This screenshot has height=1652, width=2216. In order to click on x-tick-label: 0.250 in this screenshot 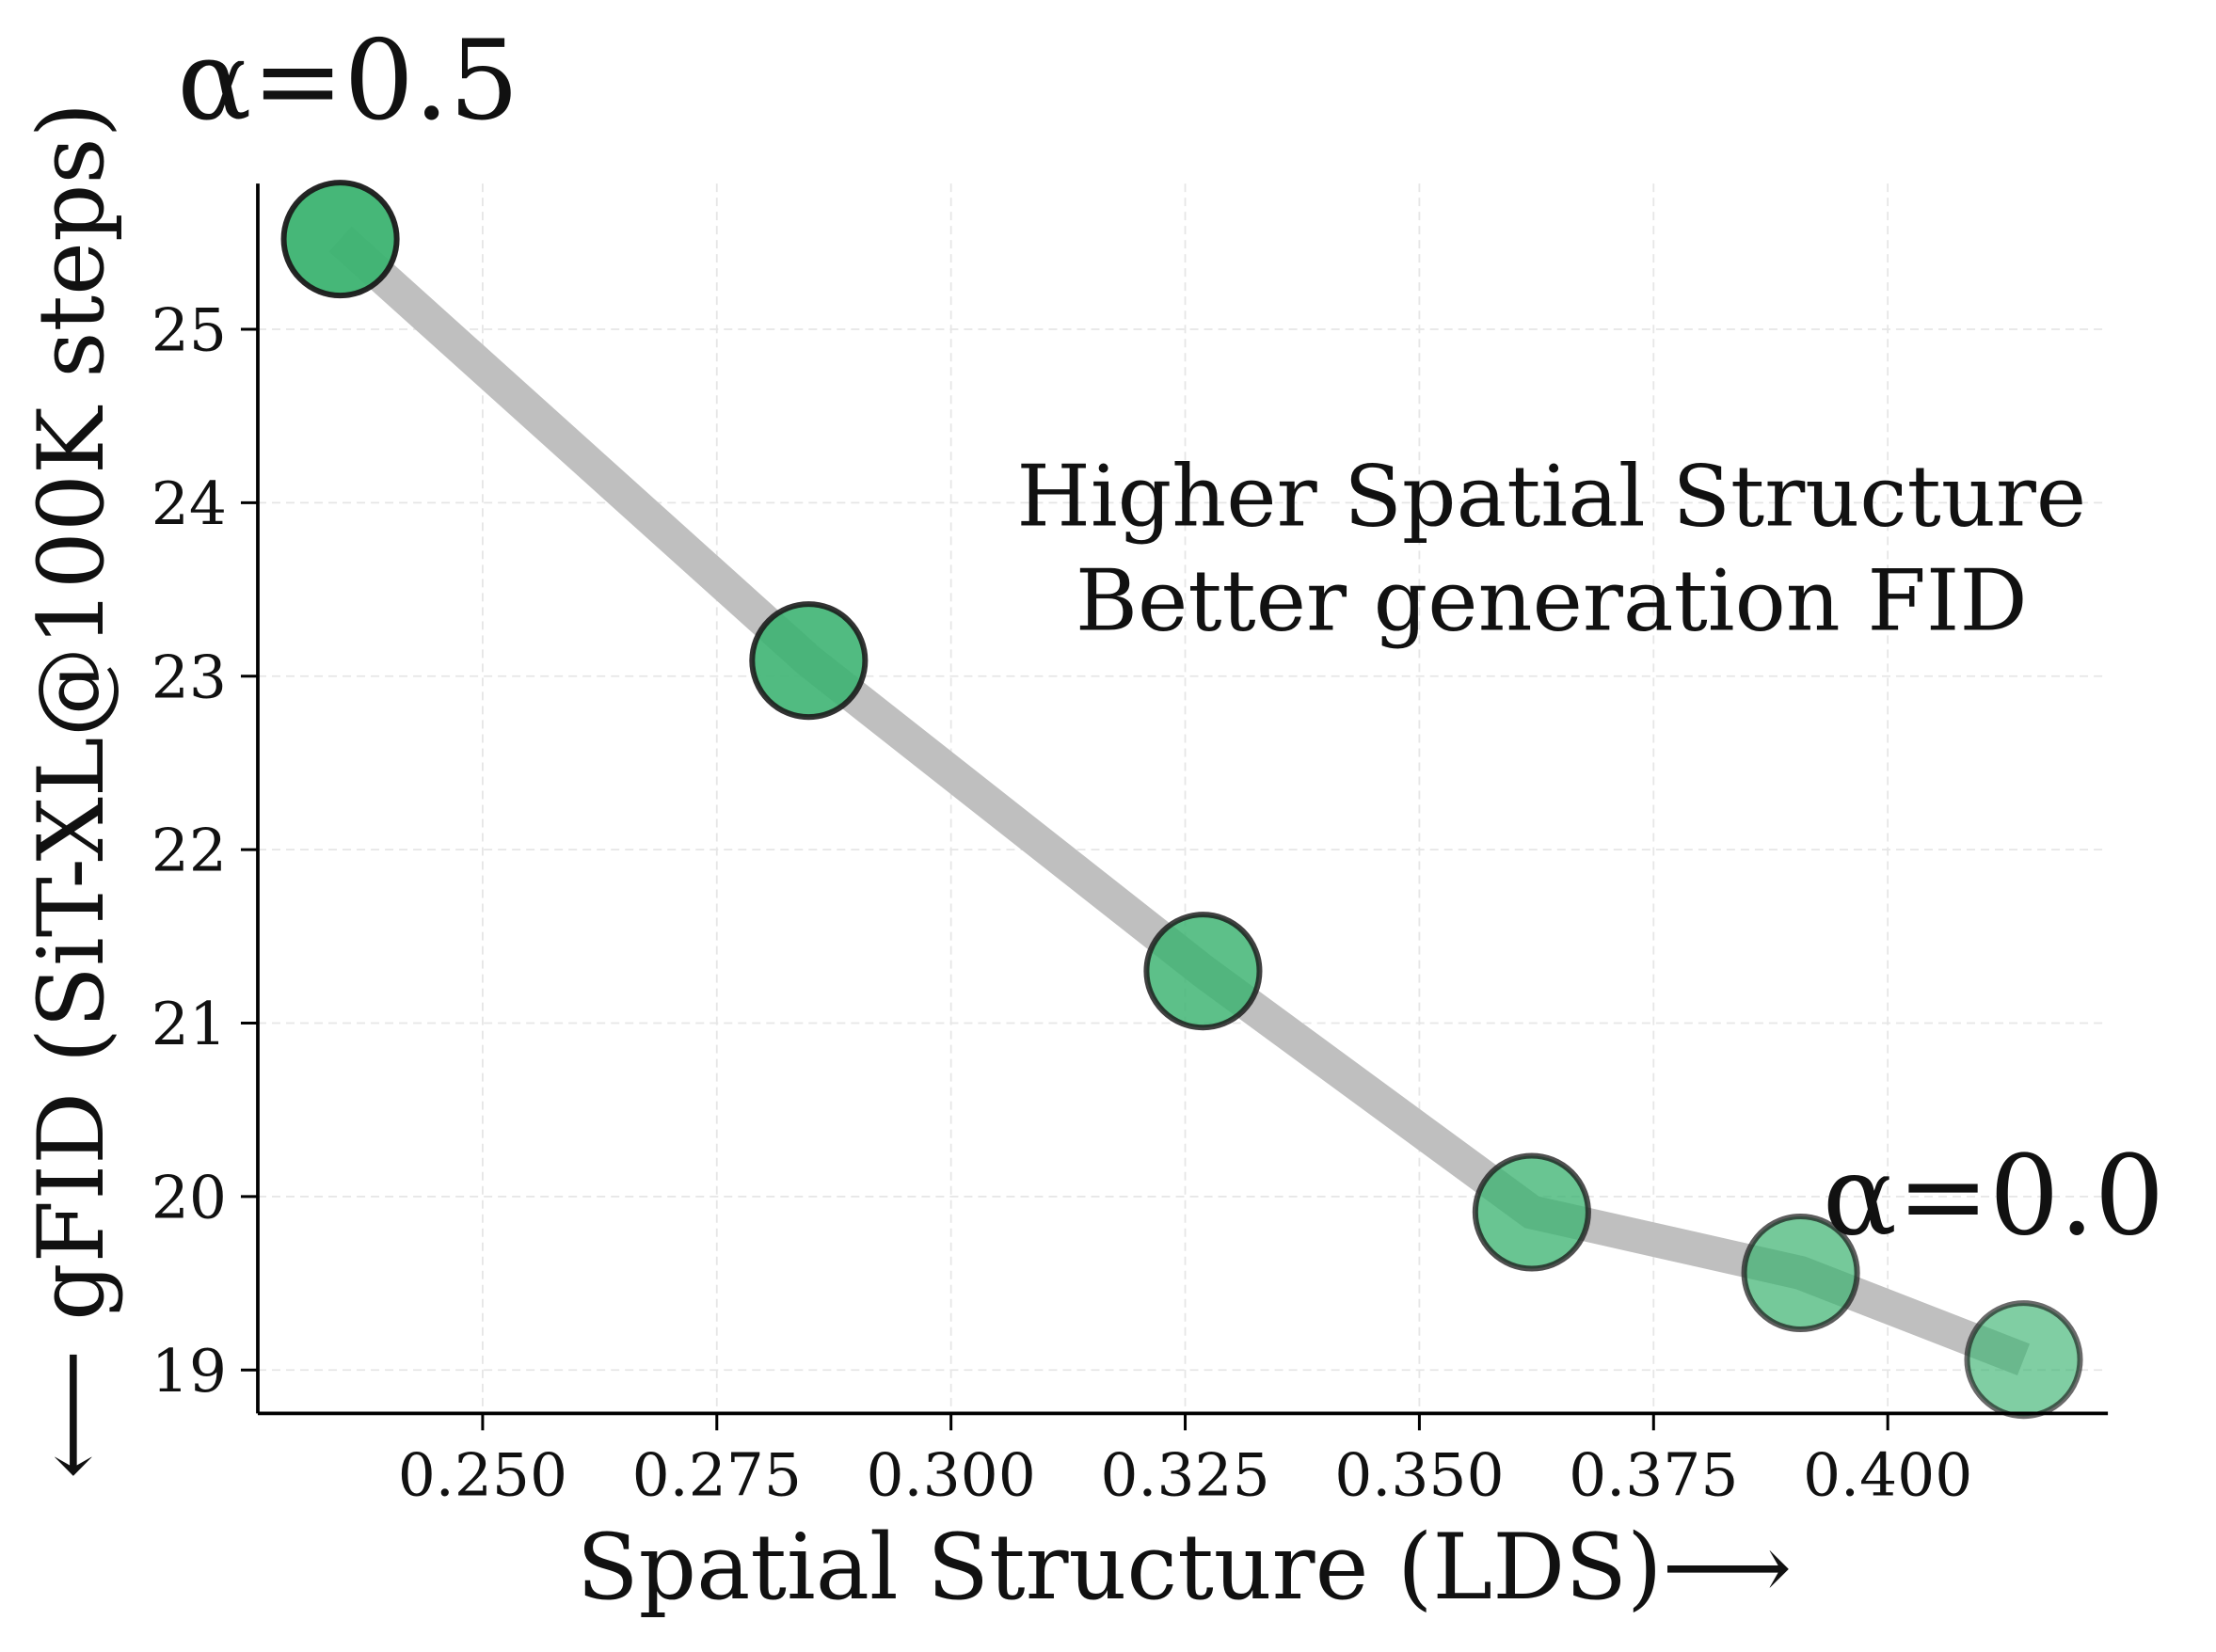, I will do `click(482, 1474)`.